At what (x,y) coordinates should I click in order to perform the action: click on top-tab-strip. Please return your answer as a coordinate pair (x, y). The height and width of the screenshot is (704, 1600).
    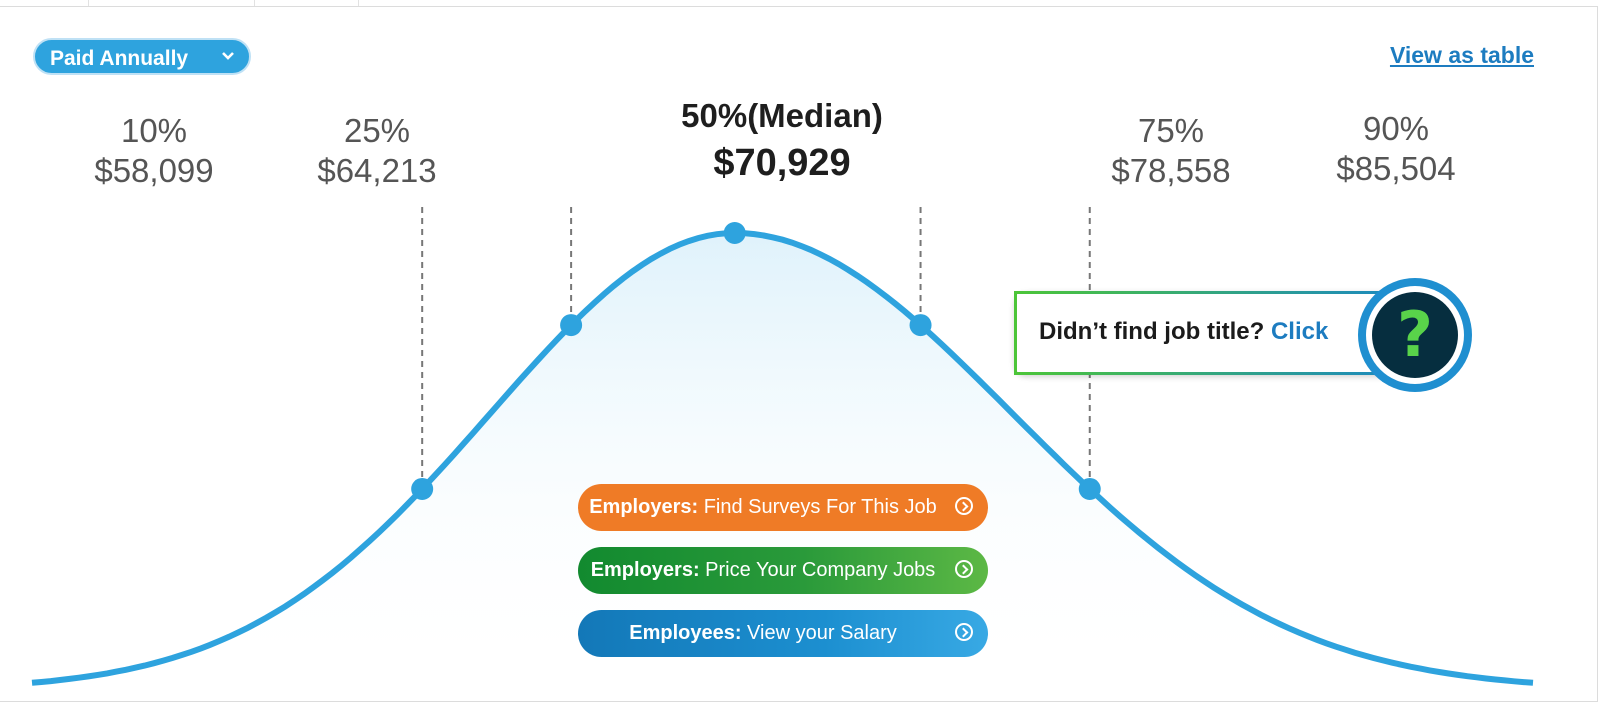
    Looking at the image, I should click on (180, 3).